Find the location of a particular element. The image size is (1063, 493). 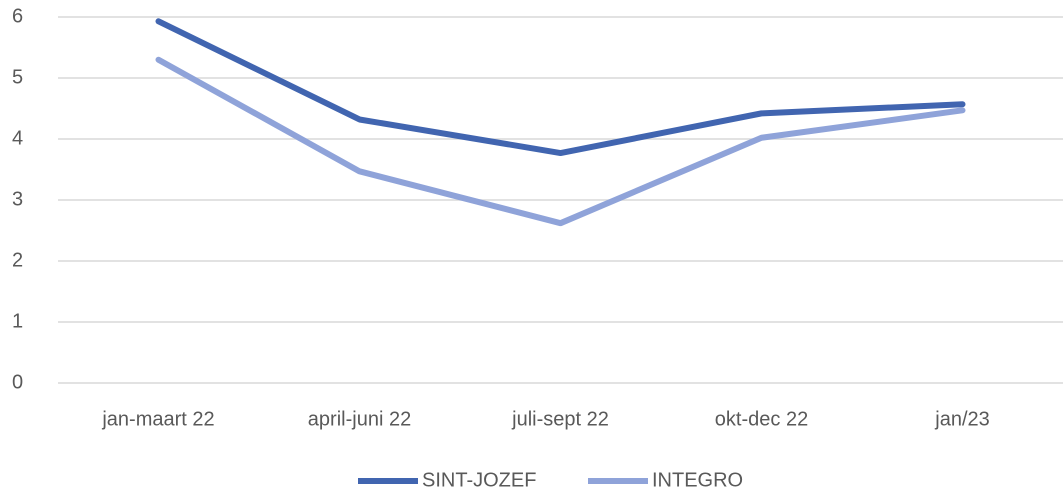

y-tick-label: 4 is located at coordinates (17, 138).